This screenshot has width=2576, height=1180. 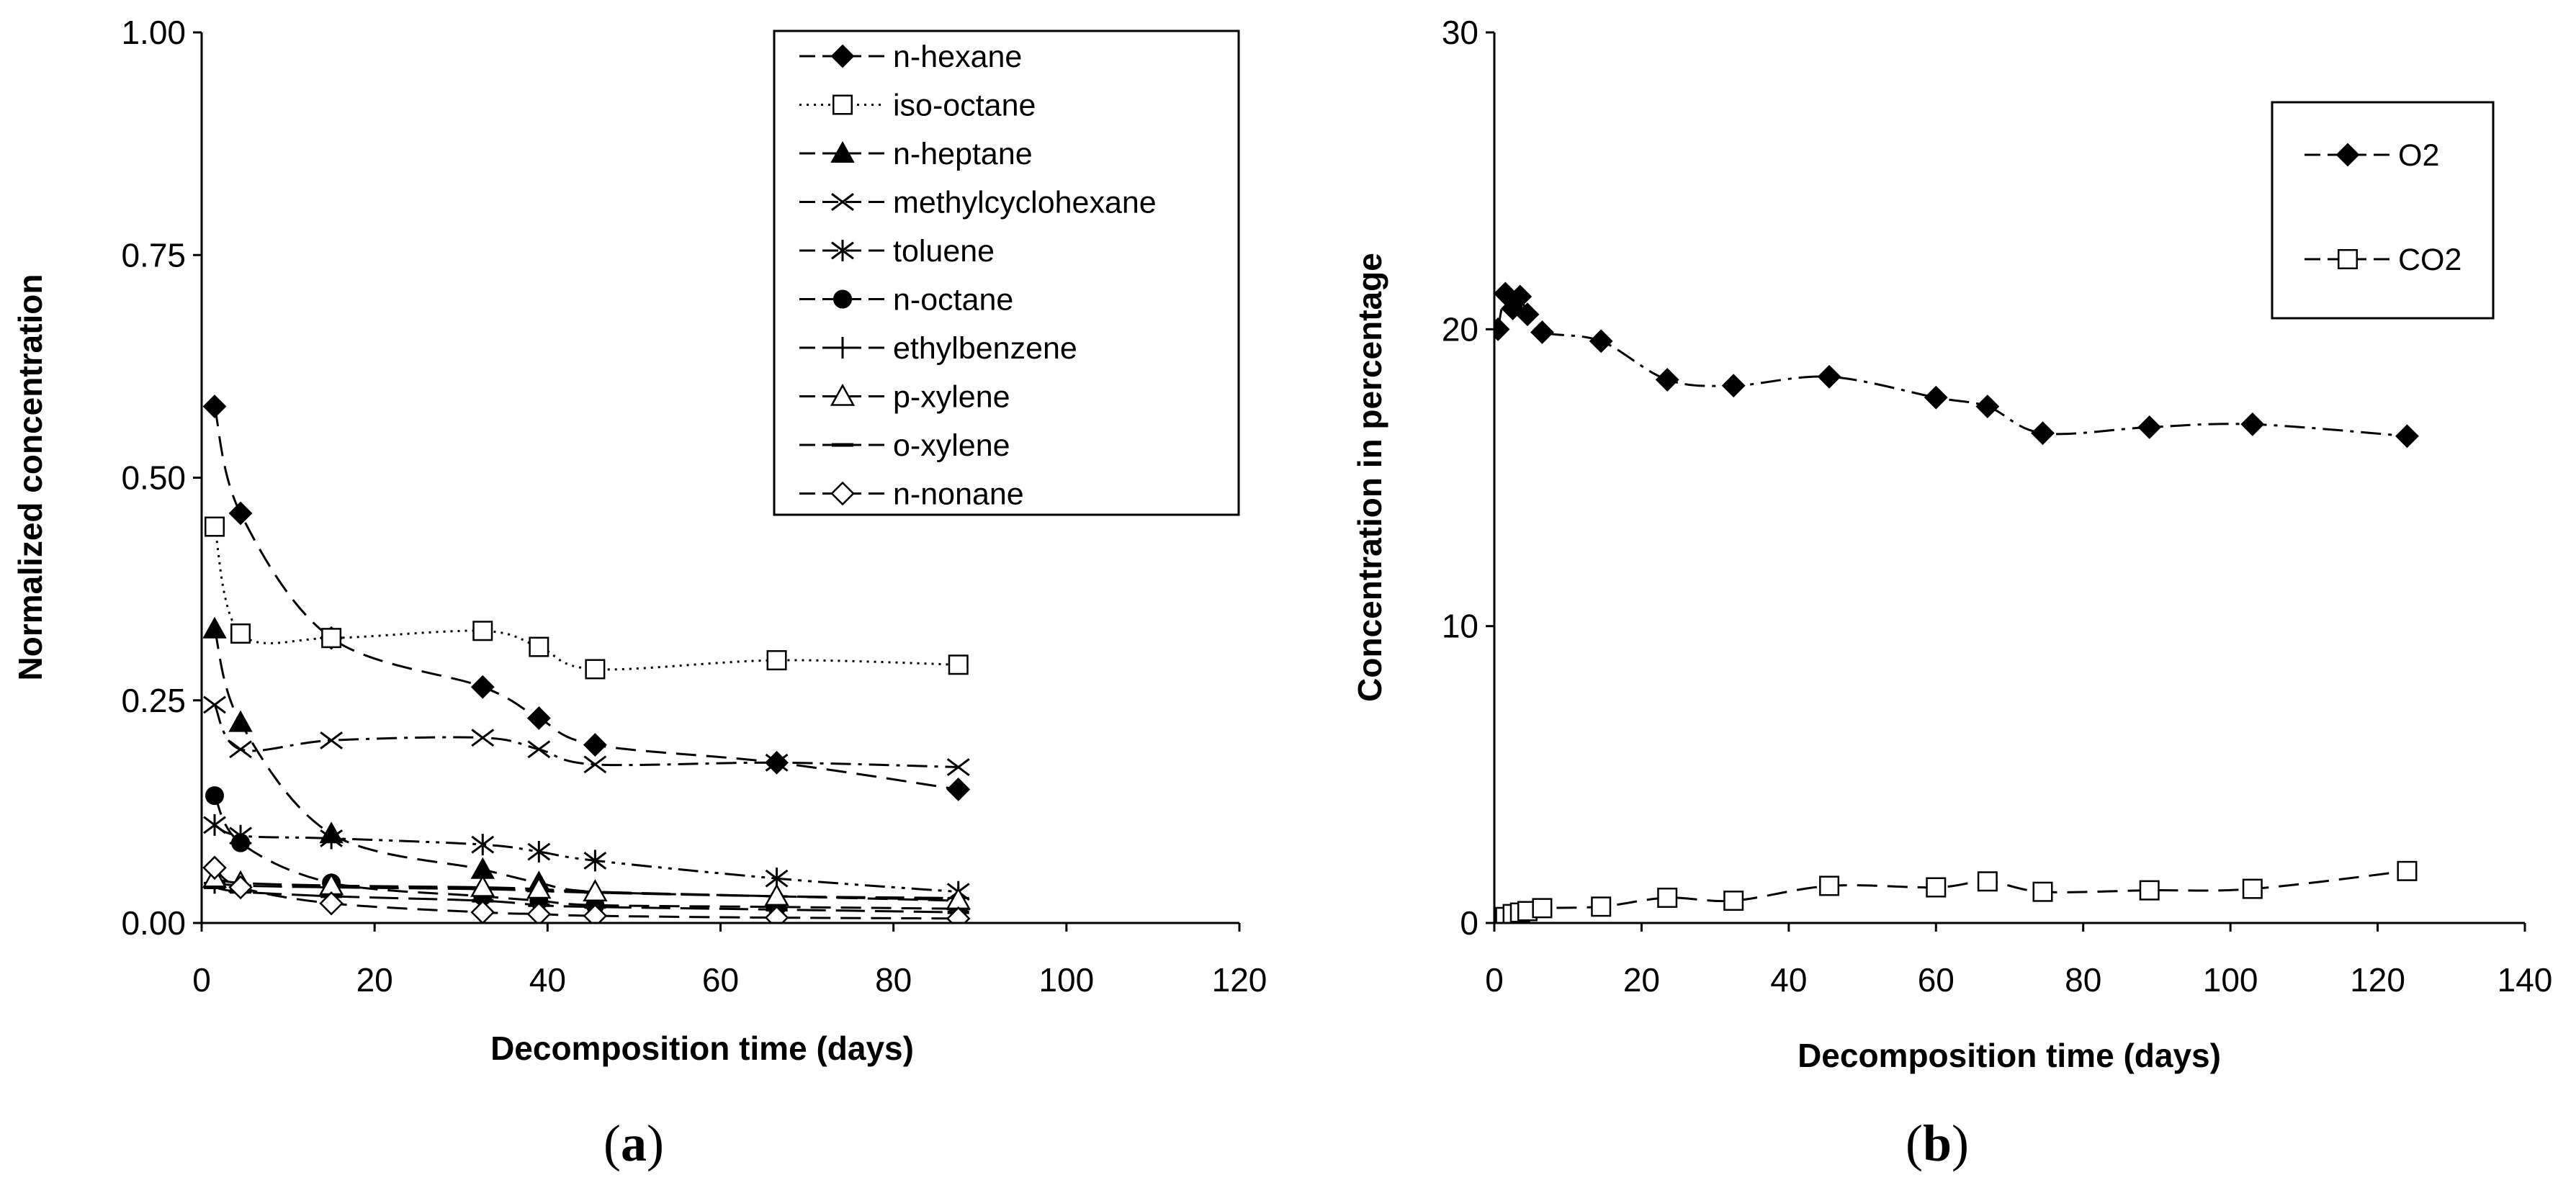 I want to click on chart-a-series-iso-octane, so click(x=587, y=598).